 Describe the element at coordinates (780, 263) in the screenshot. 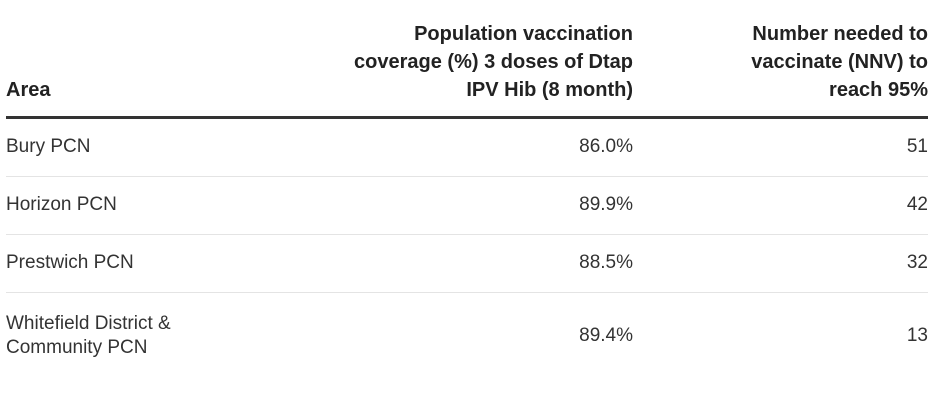

I see `cell-nnv: 32` at that location.